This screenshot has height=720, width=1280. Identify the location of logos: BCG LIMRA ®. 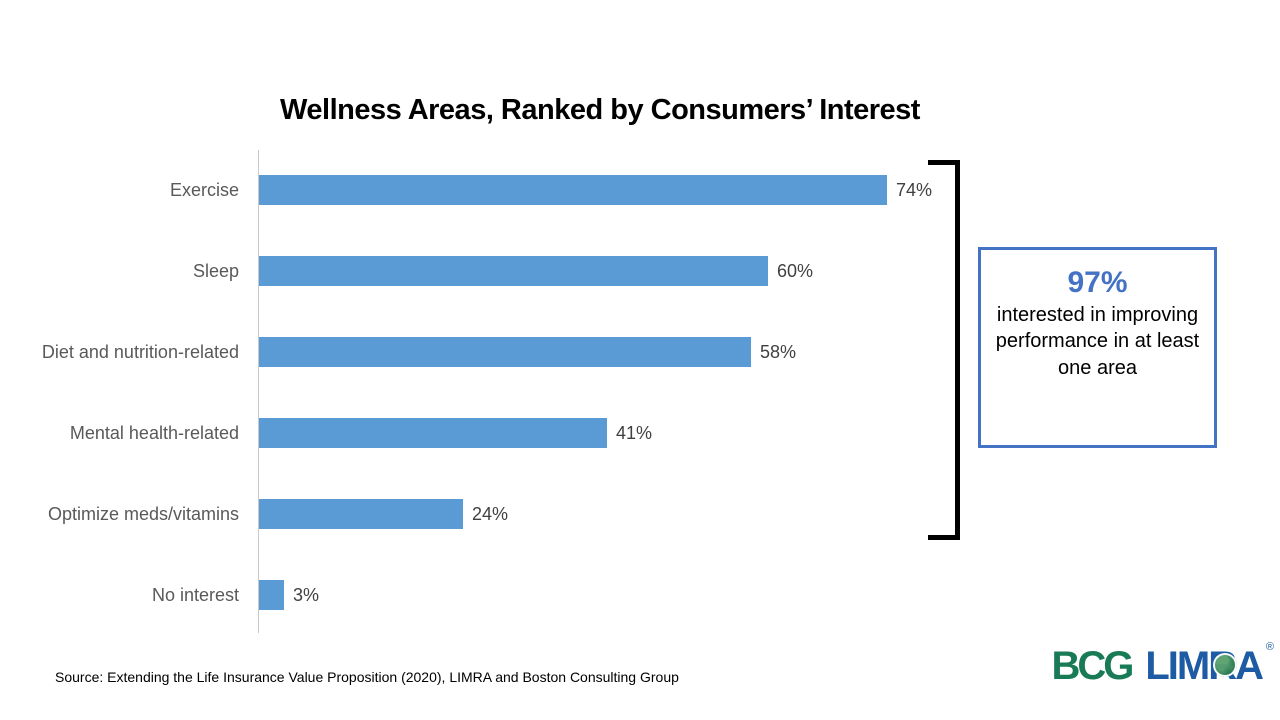
(1162, 665).